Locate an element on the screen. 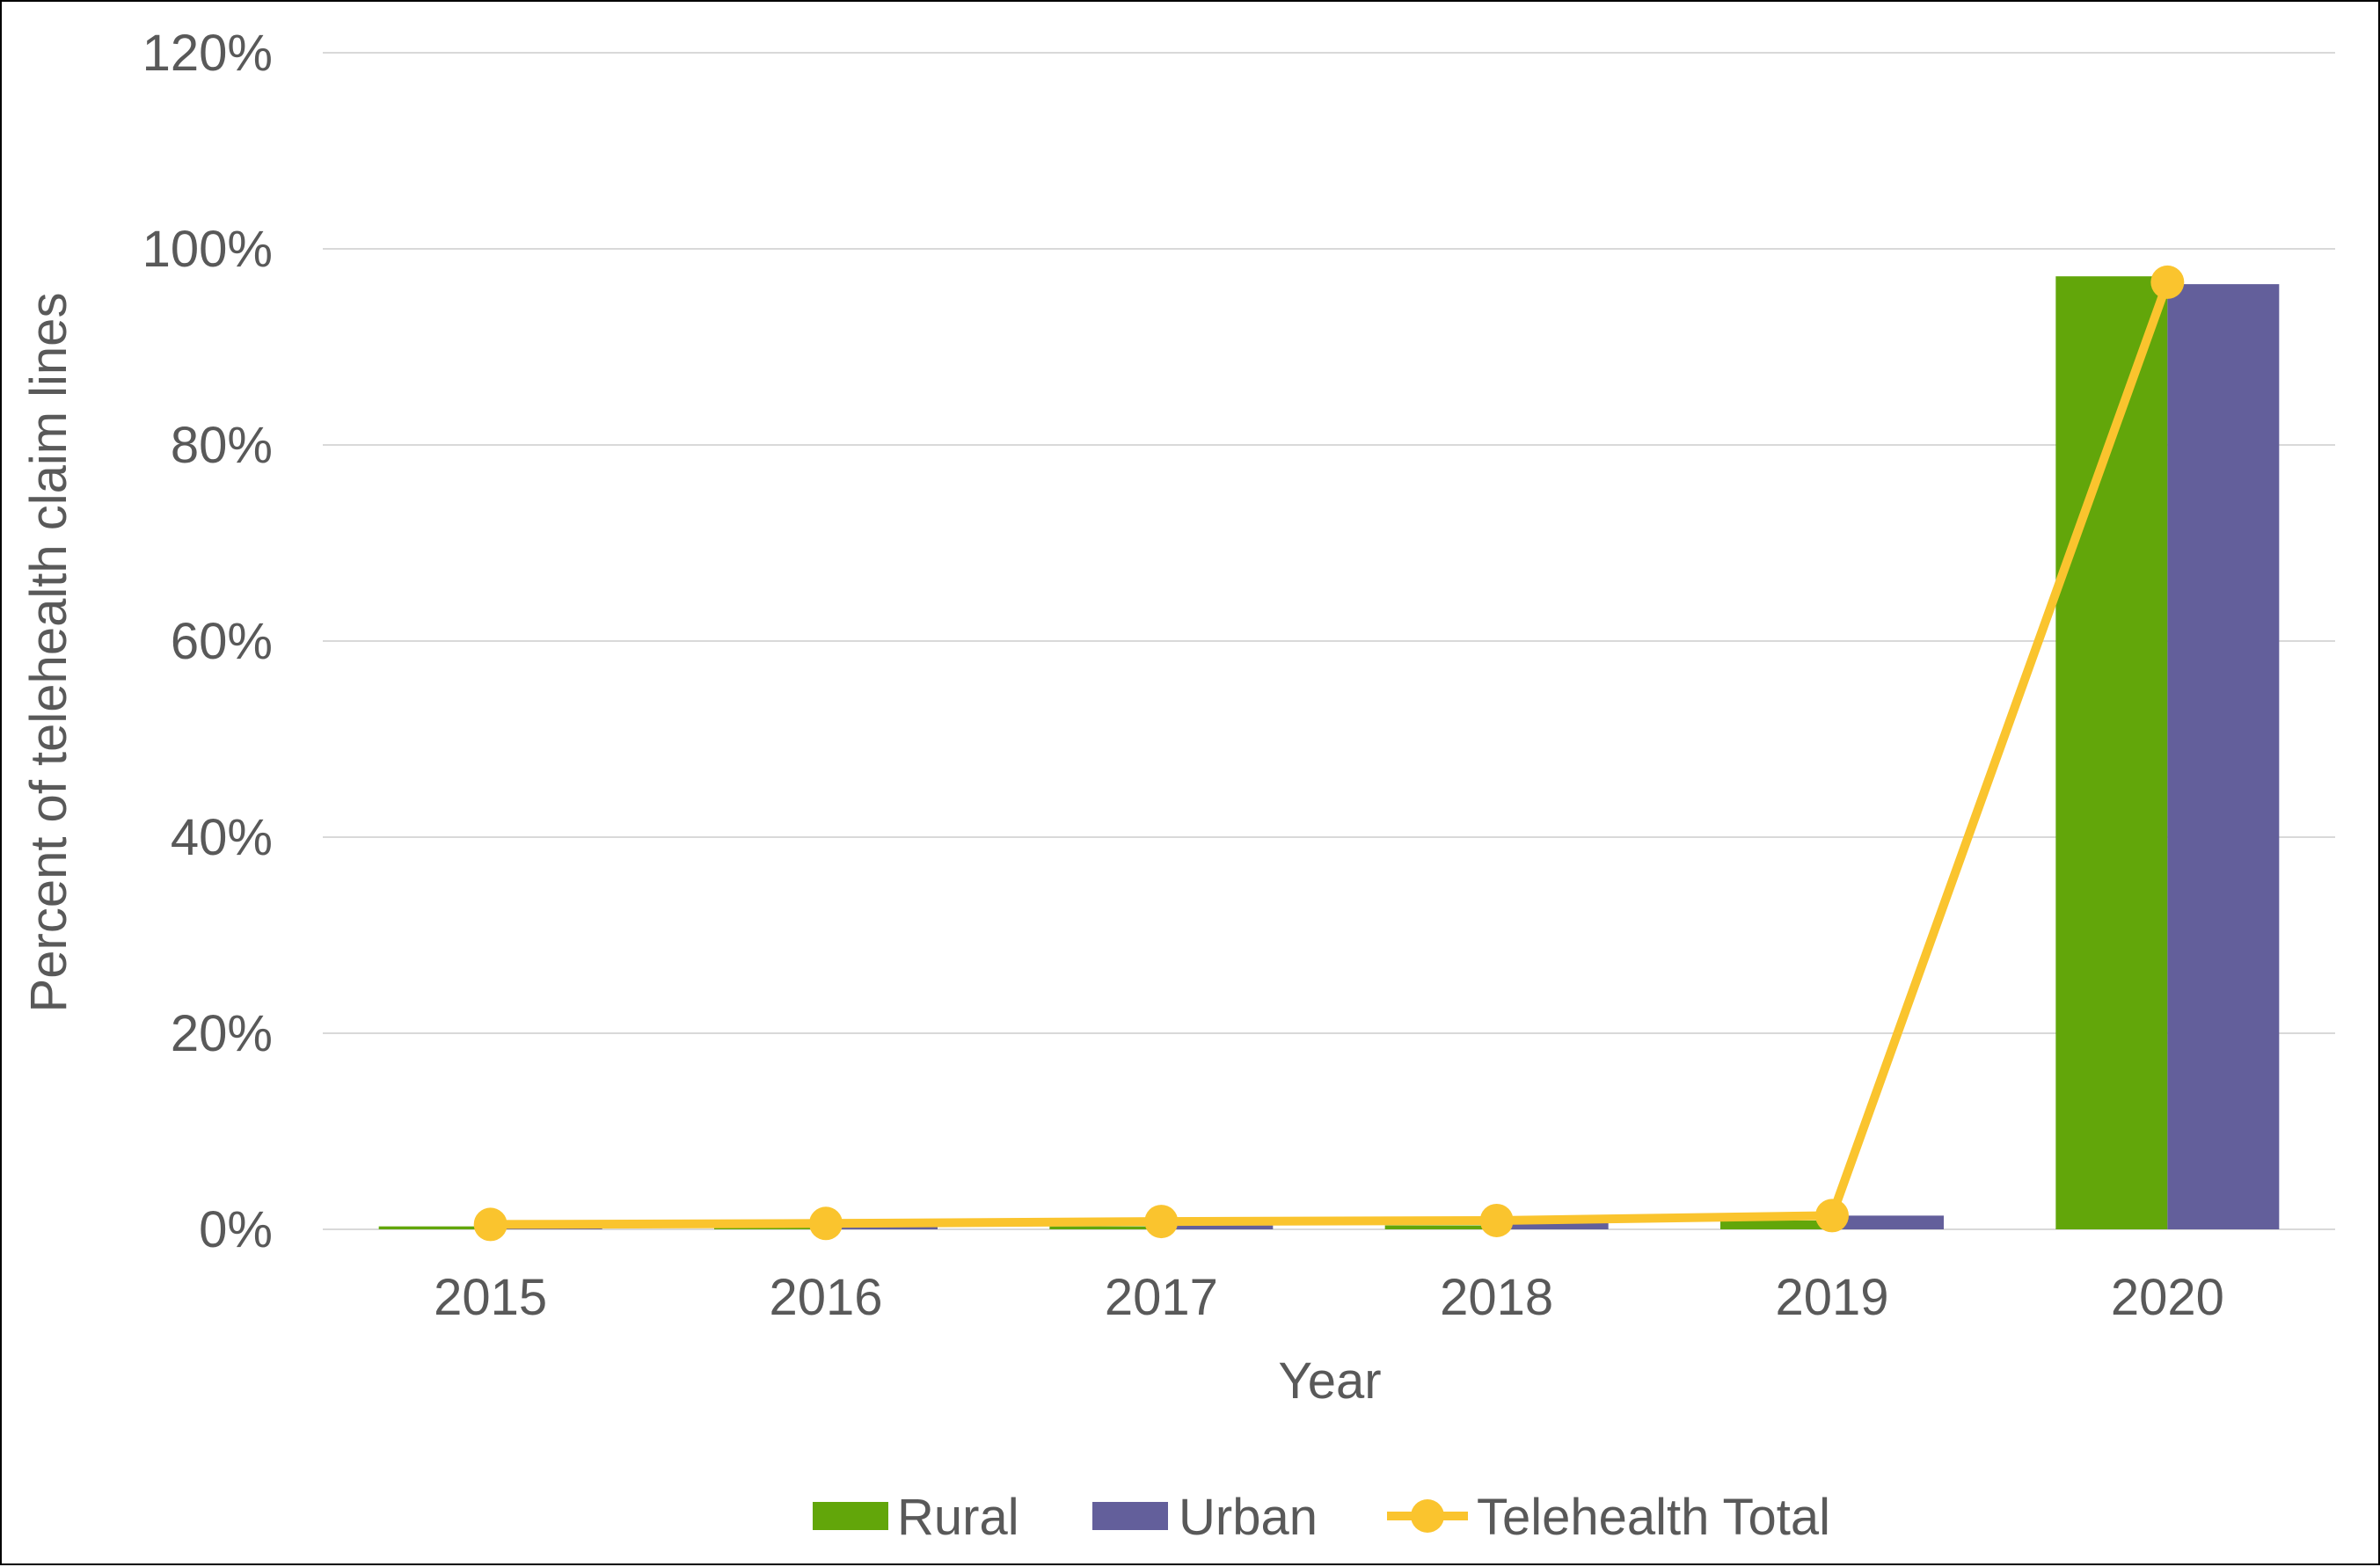 Image resolution: width=2380 pixels, height=1567 pixels. bar-urban-2017 is located at coordinates (1217, 1227).